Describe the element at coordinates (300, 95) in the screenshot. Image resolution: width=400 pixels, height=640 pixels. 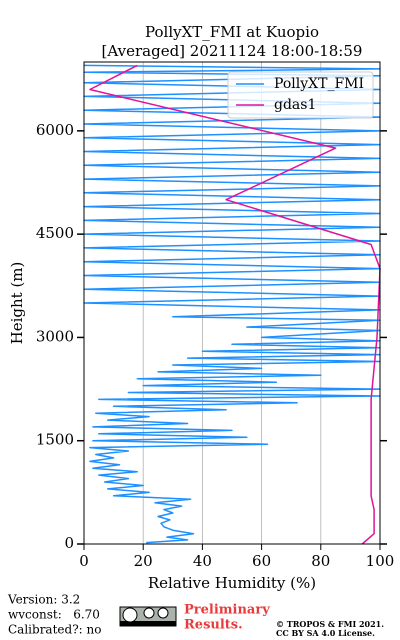
I see `legend-box` at that location.